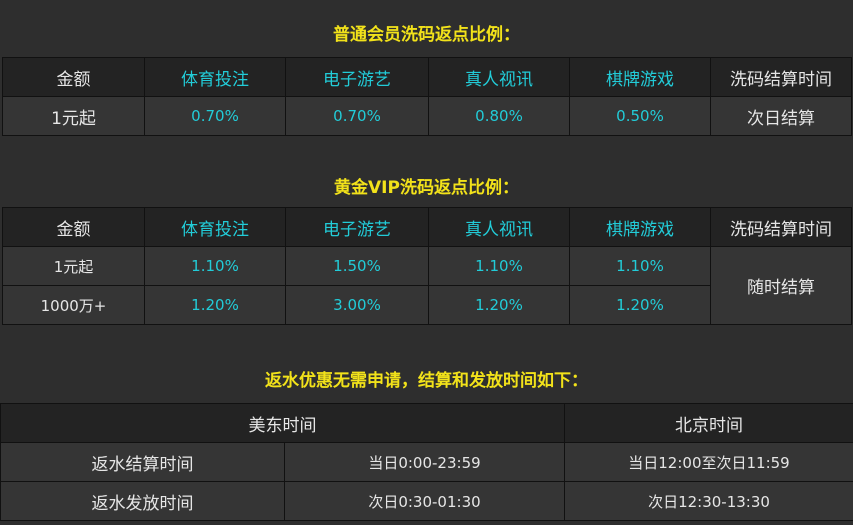 This screenshot has height=525, width=853. Describe the element at coordinates (426, 188) in the screenshot. I see `vip-title: 黄金VIP洗码返点比例：` at that location.